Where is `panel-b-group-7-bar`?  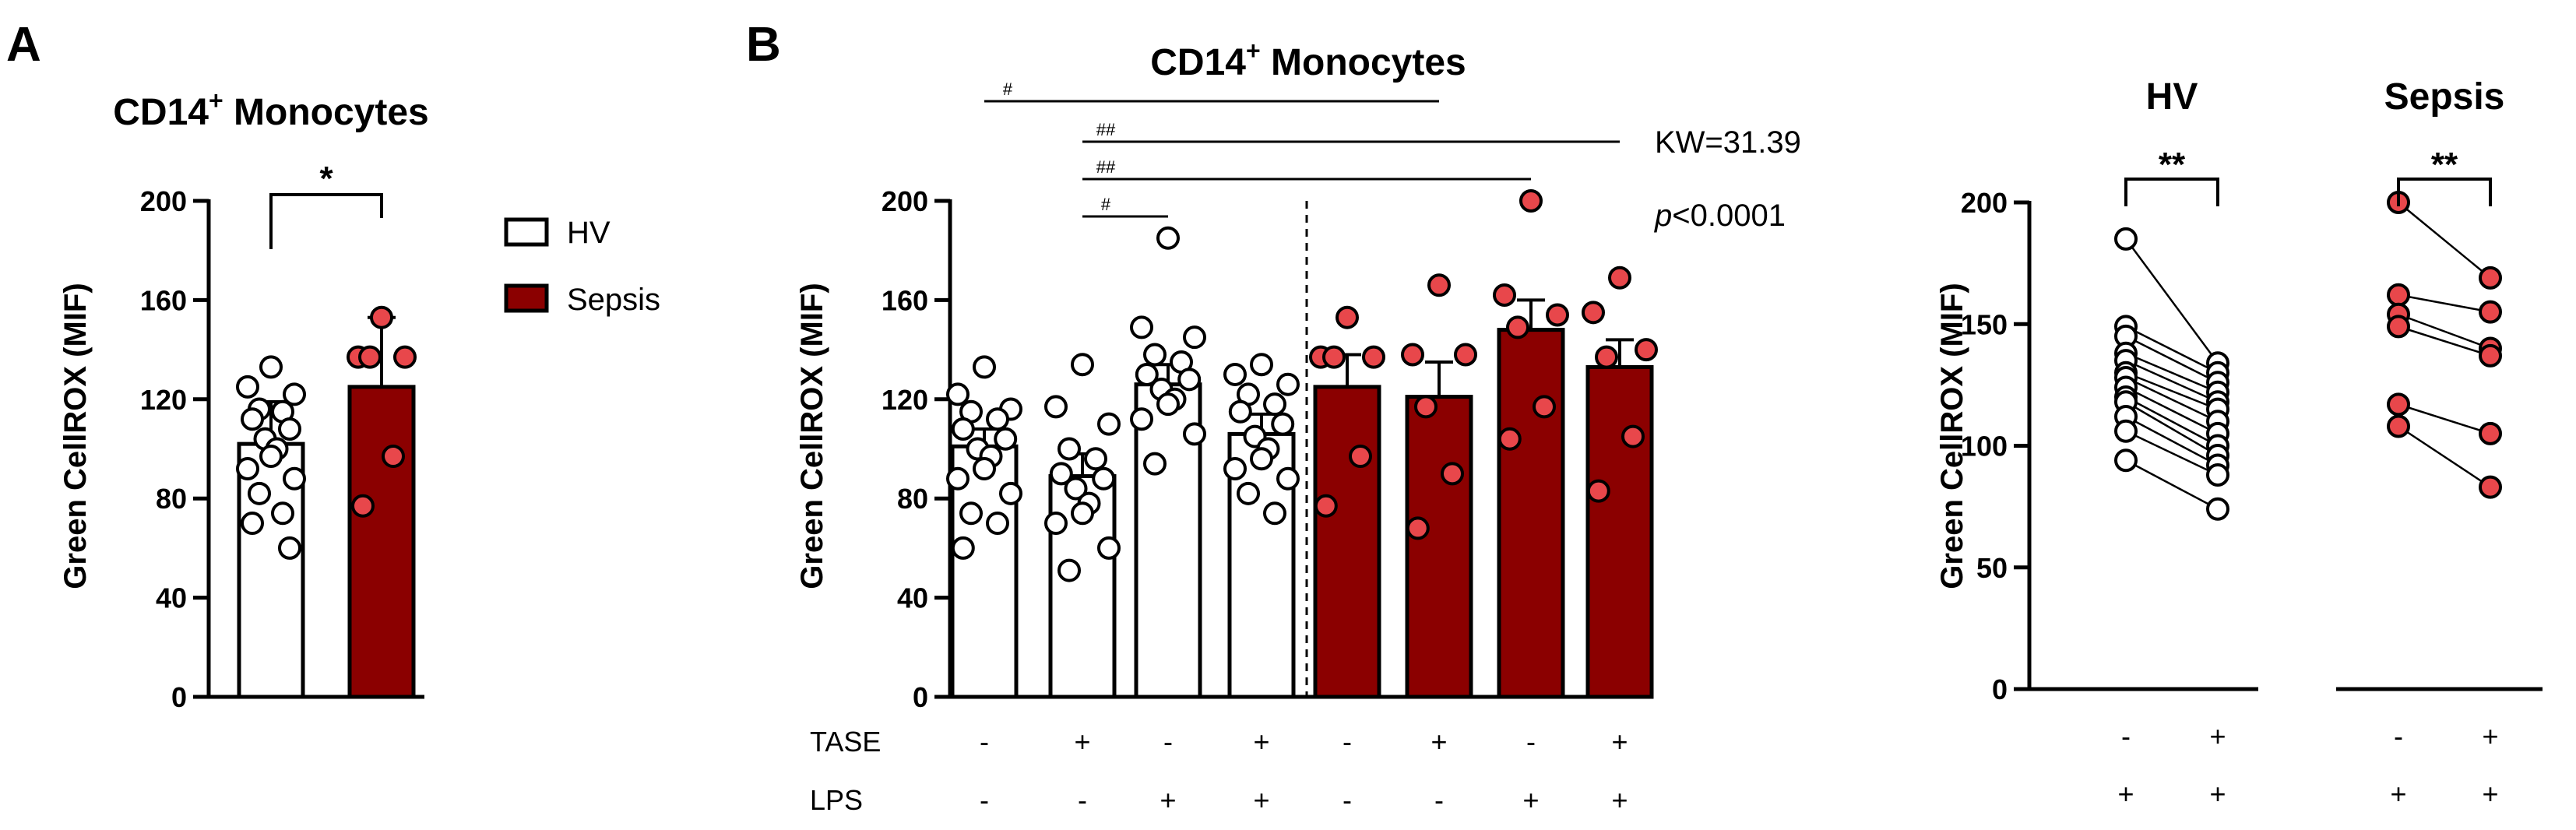
panel-b-group-7-bar is located at coordinates (1531, 513).